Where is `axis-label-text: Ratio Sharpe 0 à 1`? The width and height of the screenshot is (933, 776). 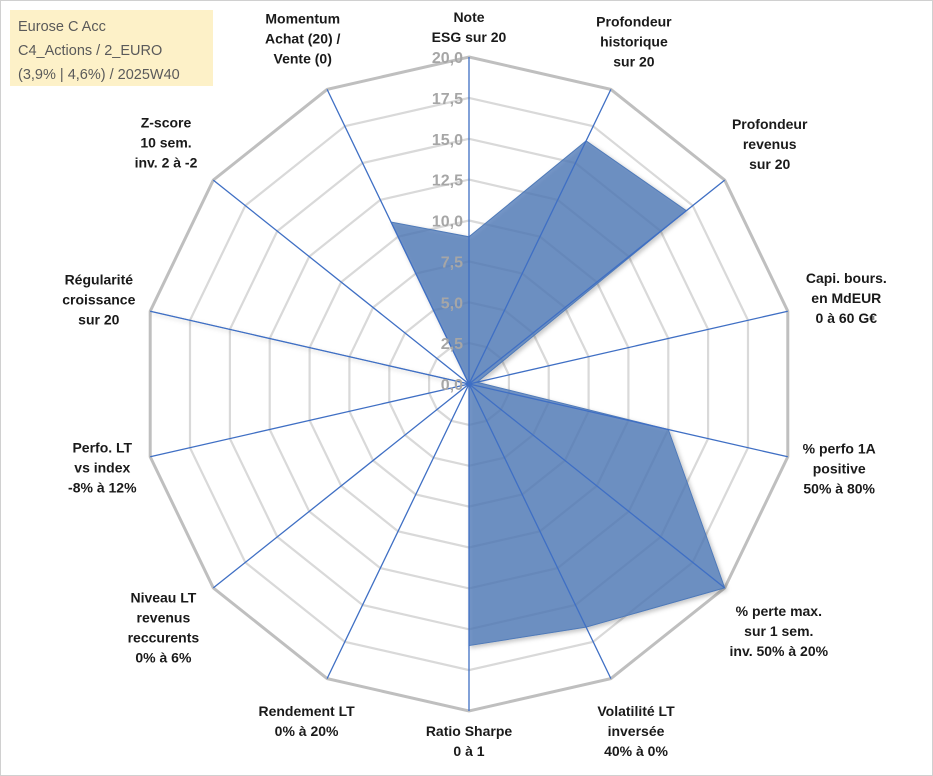
axis-label-text: Ratio Sharpe 0 à 1 is located at coordinates (469, 741).